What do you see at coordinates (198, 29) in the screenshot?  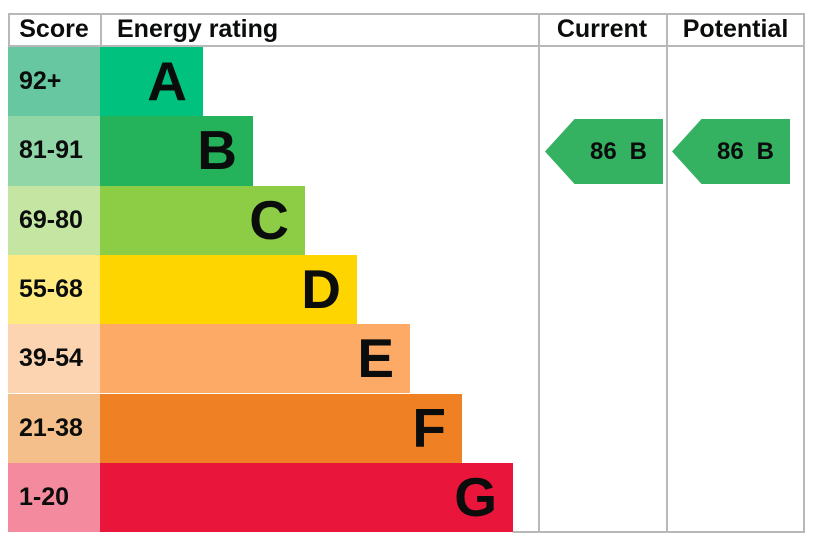 I see `energy-rating-column-header: Energy rating` at bounding box center [198, 29].